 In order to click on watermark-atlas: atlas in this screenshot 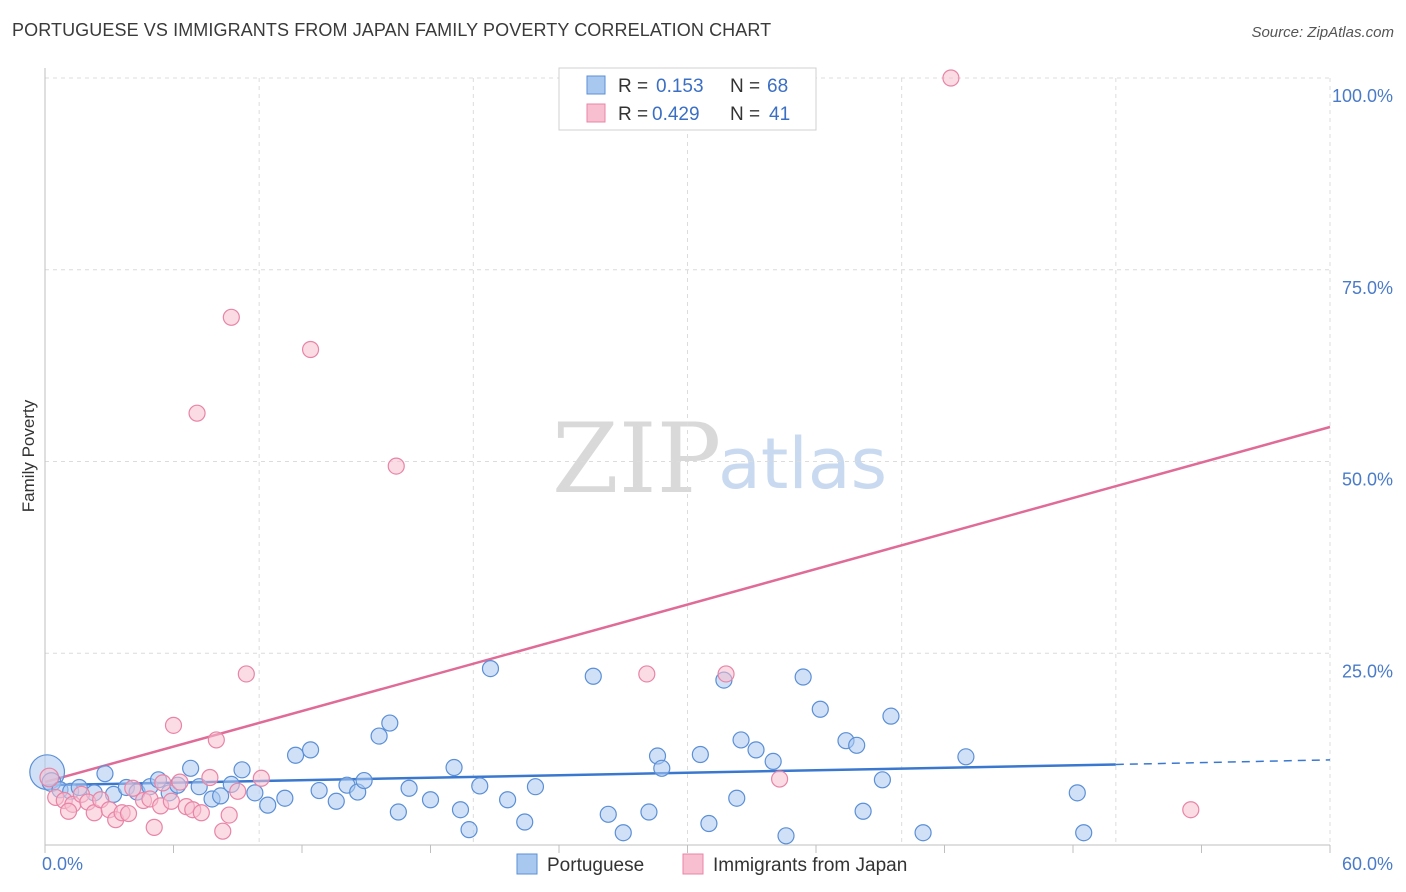, I will do `click(802, 464)`.